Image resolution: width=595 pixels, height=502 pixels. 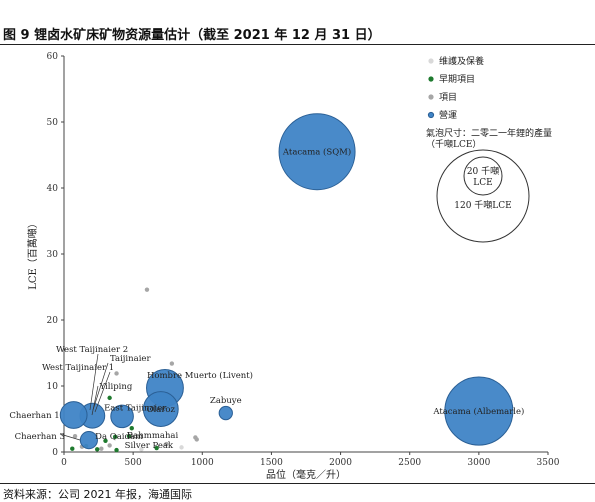 I want to click on y-tick-label: 10, so click(x=53, y=387).